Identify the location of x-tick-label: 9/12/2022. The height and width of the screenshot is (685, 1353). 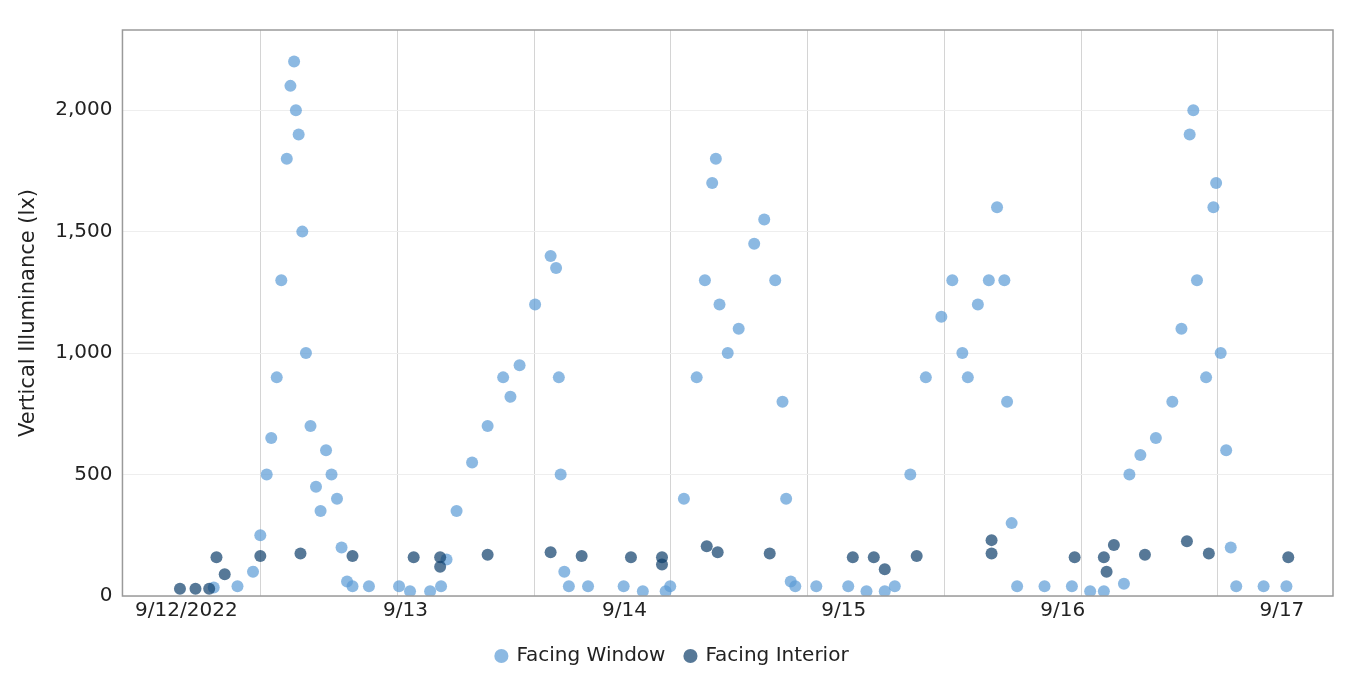
(186, 609).